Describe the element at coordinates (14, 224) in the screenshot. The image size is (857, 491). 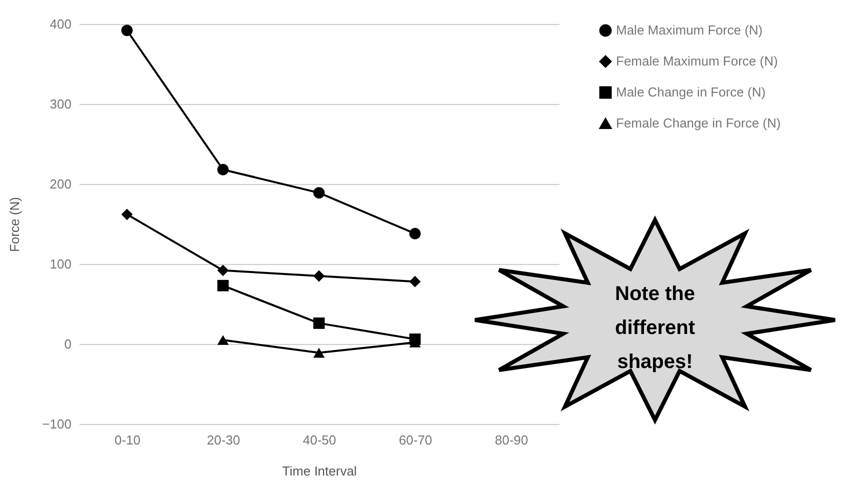
I see `y-axis-title: Force (N)` at that location.